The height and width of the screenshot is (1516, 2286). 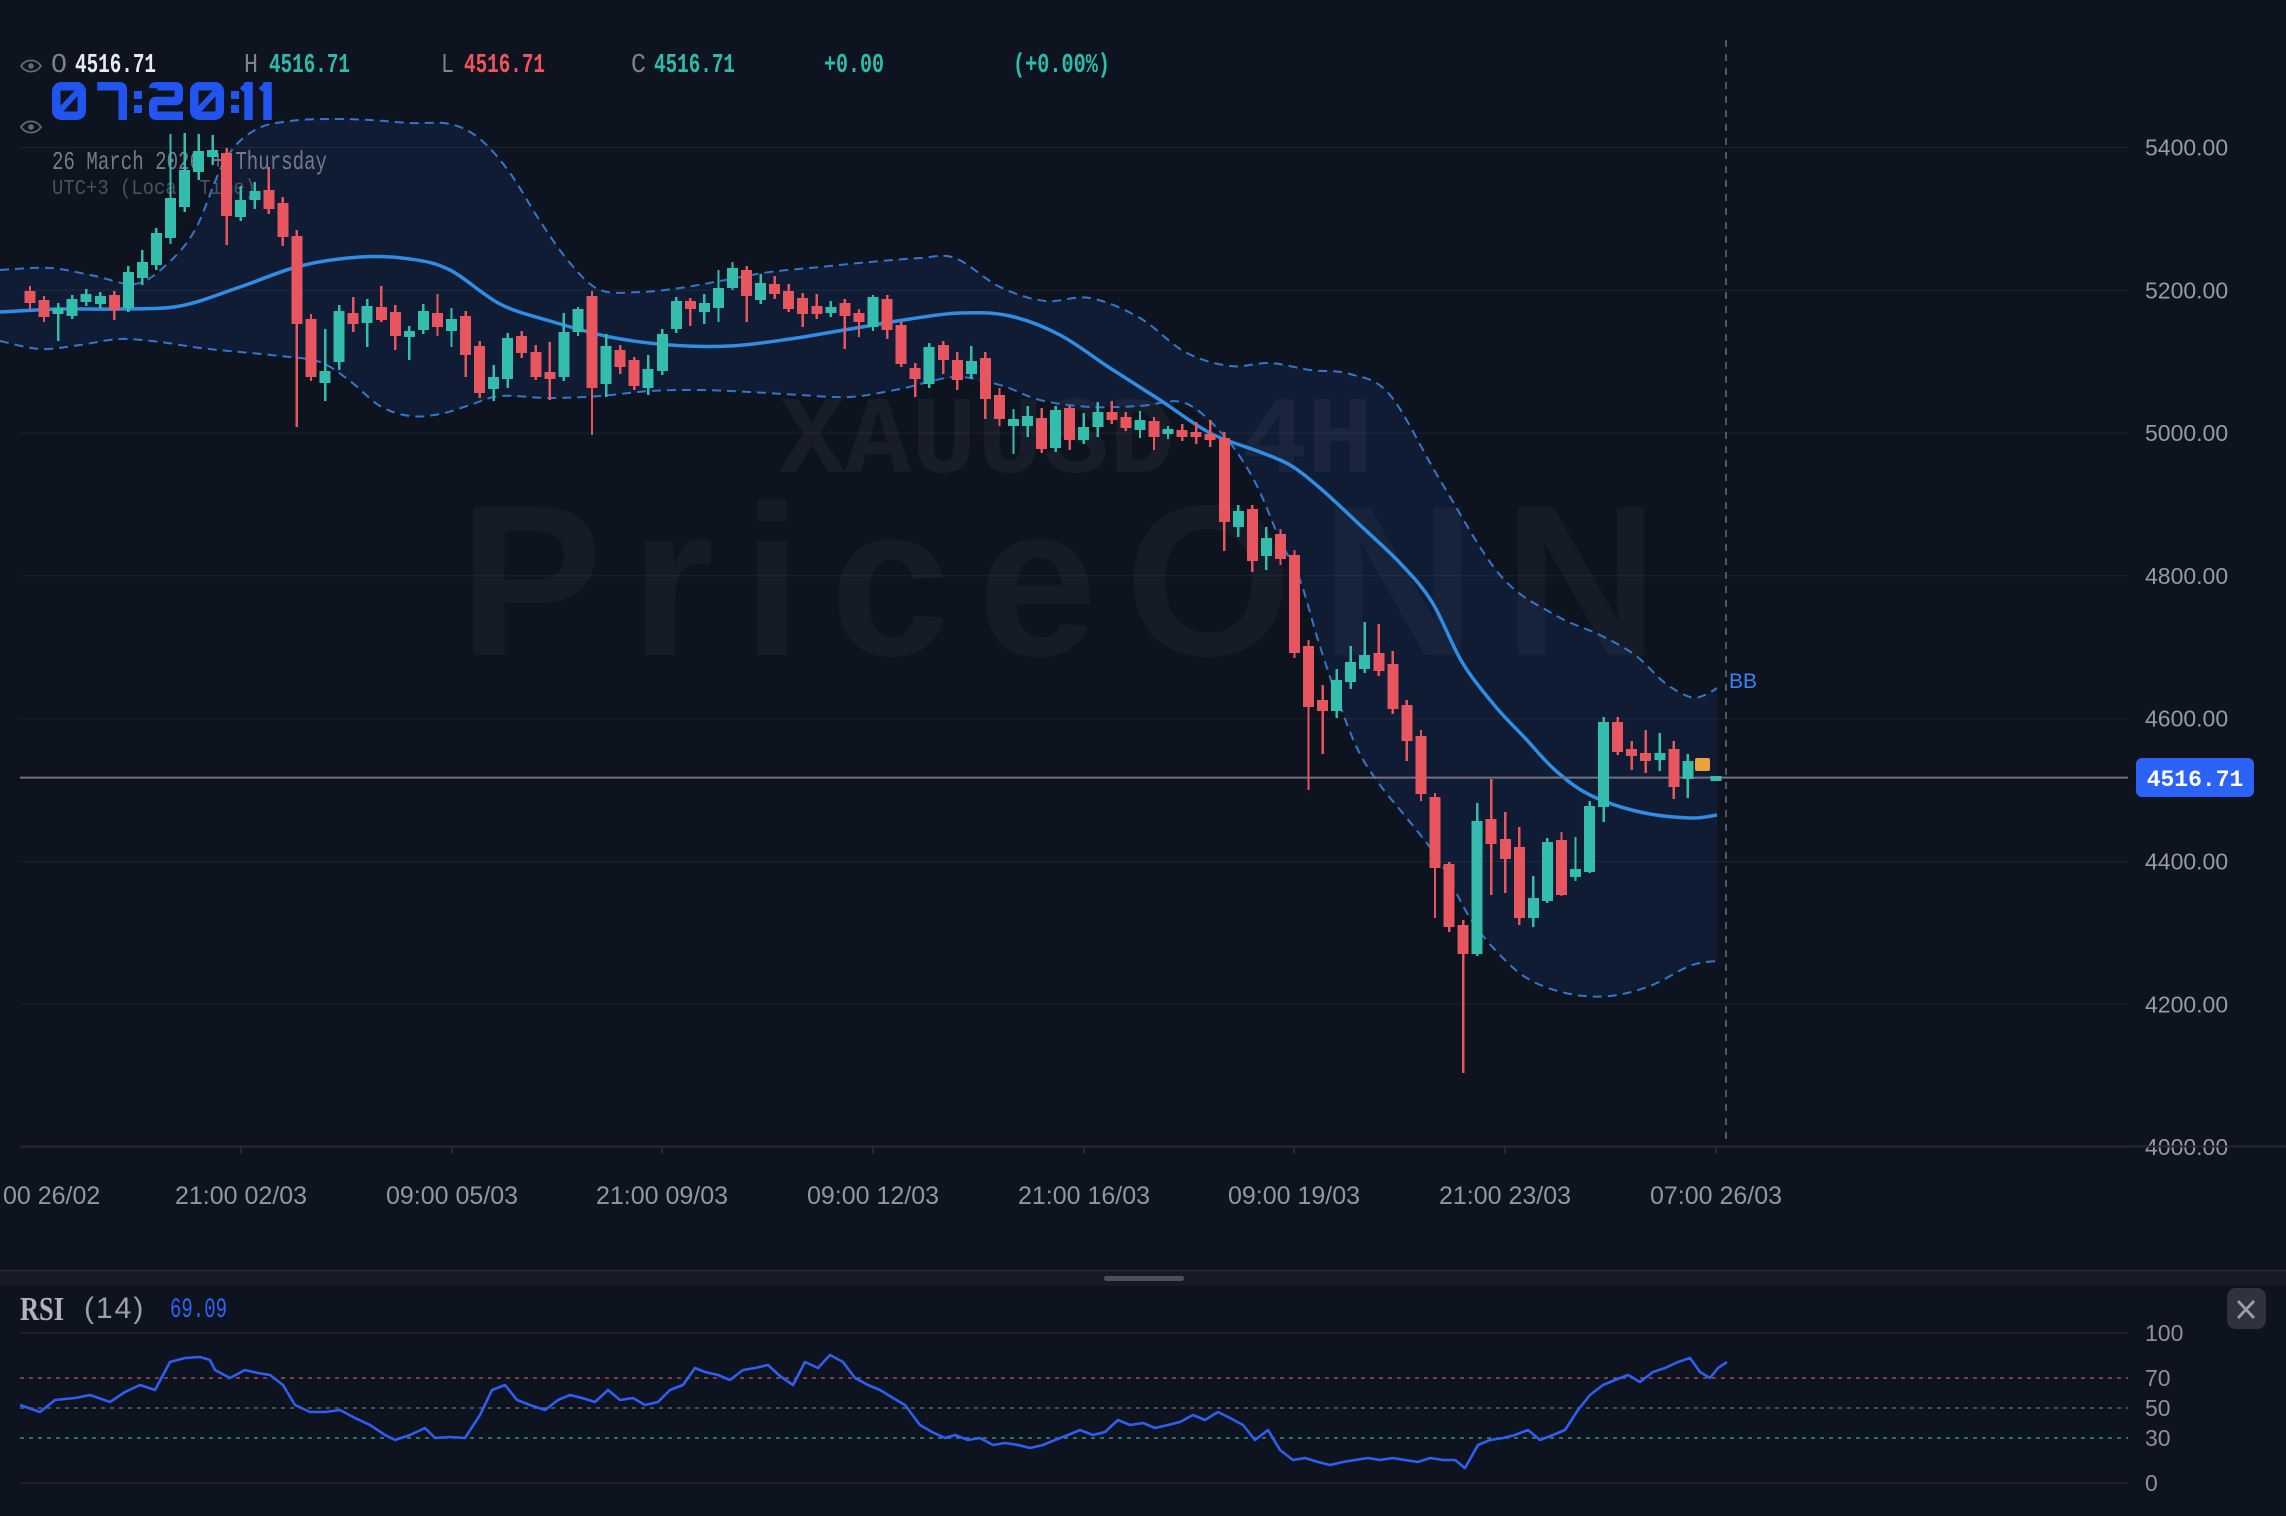 I want to click on svg-text: 70, so click(x=2158, y=1378).